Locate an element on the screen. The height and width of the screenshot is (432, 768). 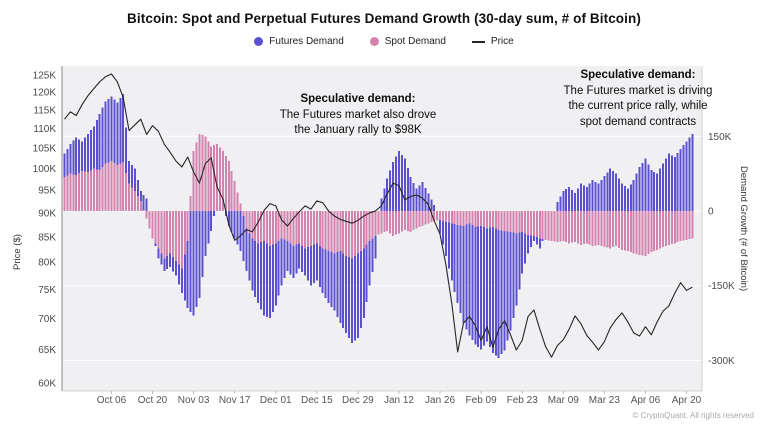
svg-text: 100K is located at coordinates (45, 169).